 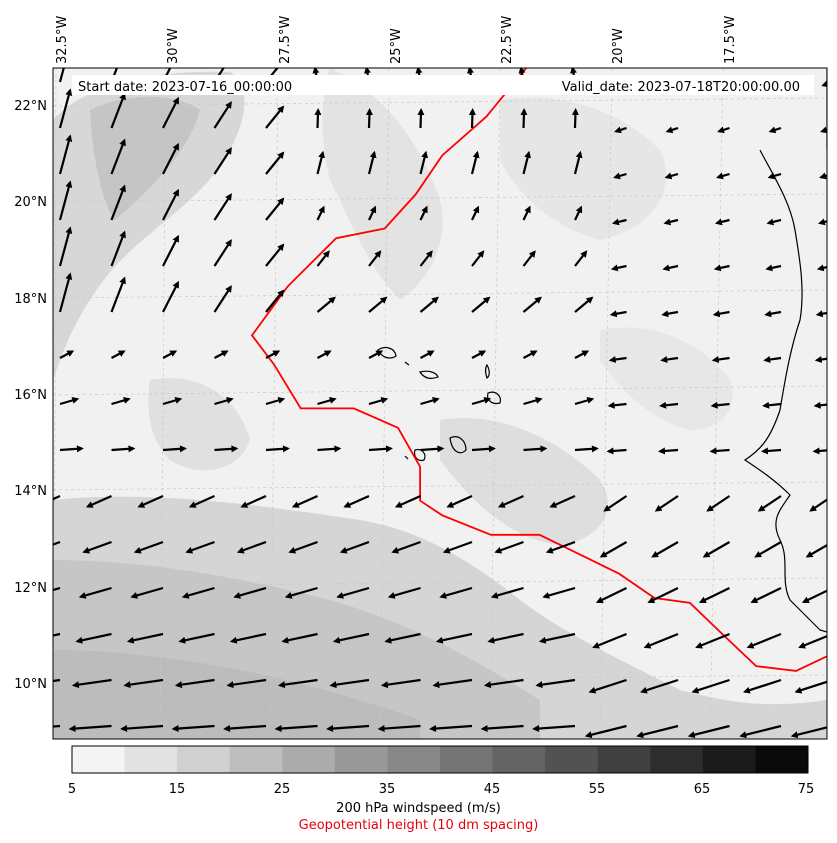 I want to click on start-date-label: Start date: 2023-07-16_00:00:00, so click(x=185, y=87).